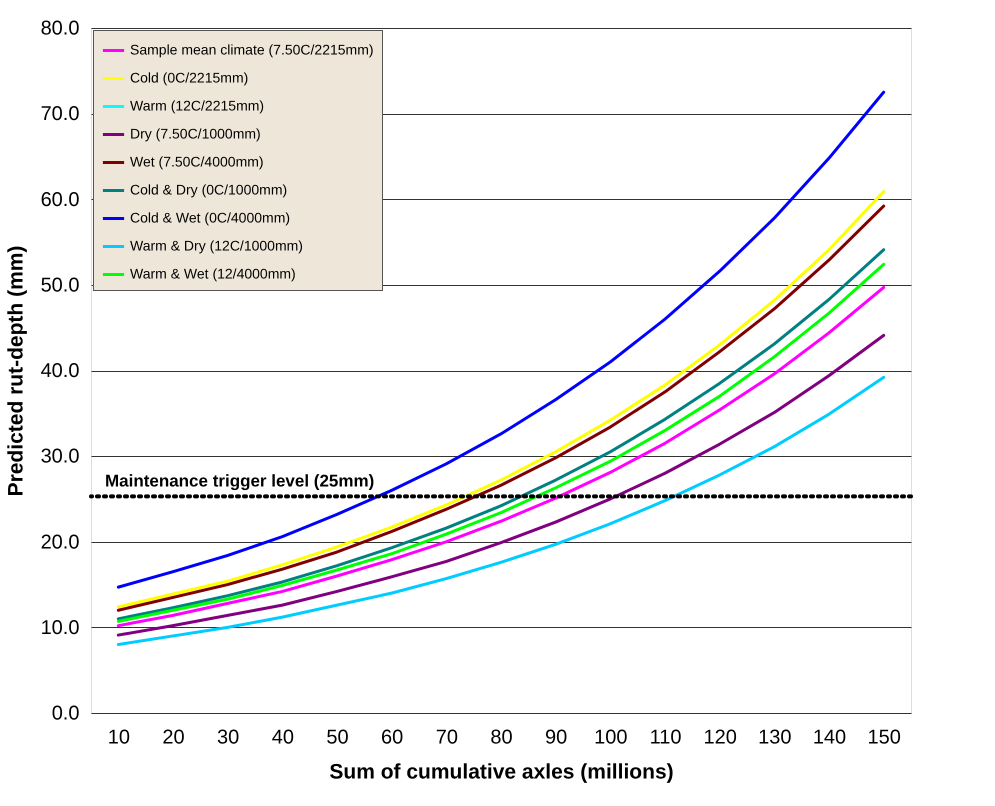  Describe the element at coordinates (16, 371) in the screenshot. I see `y-axis-title: Predicted rut-depth (mm)` at that location.